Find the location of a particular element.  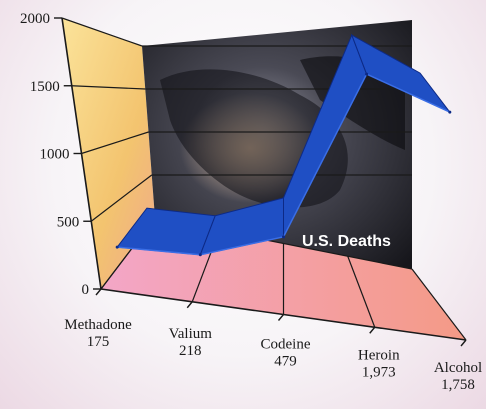

y-tick-label: 2000 is located at coordinates (35, 19).